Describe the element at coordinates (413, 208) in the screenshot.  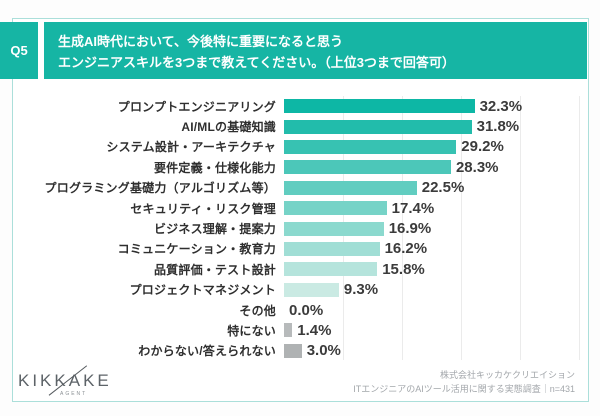
I see `bar-value: 17.4%` at that location.